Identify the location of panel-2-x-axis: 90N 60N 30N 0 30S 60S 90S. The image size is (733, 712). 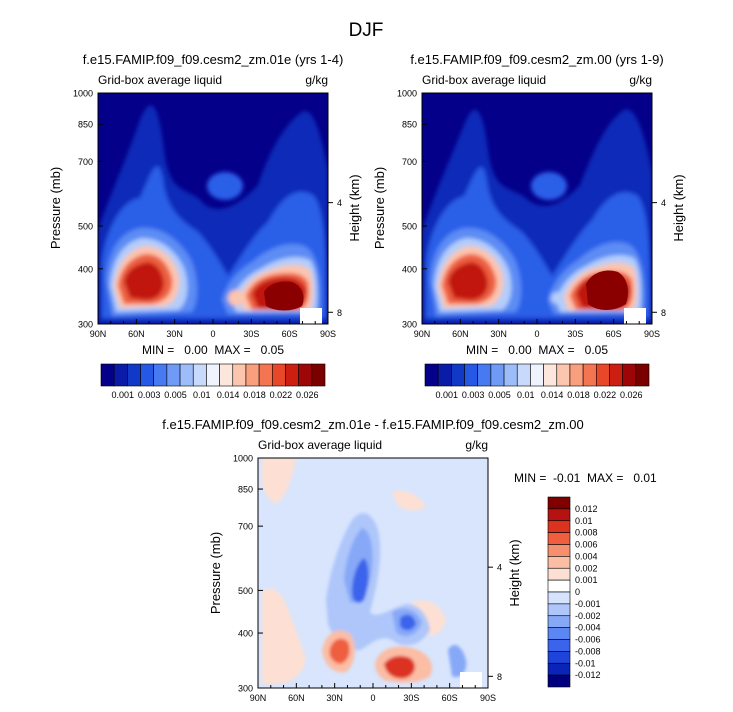
(537, 329).